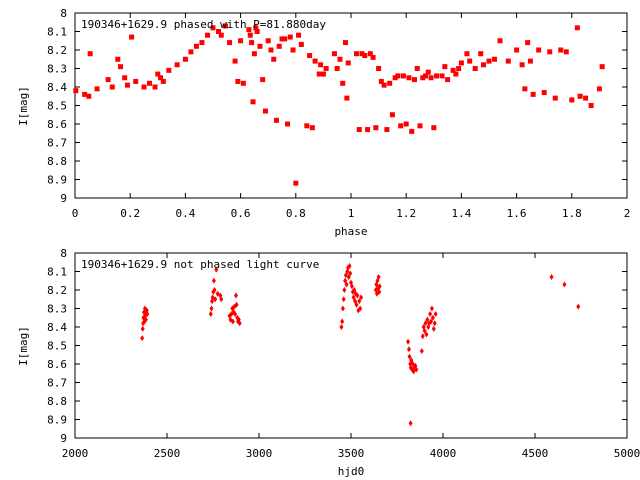  Describe the element at coordinates (351, 471) in the screenshot. I see `x-axis-label: hjd0` at that location.